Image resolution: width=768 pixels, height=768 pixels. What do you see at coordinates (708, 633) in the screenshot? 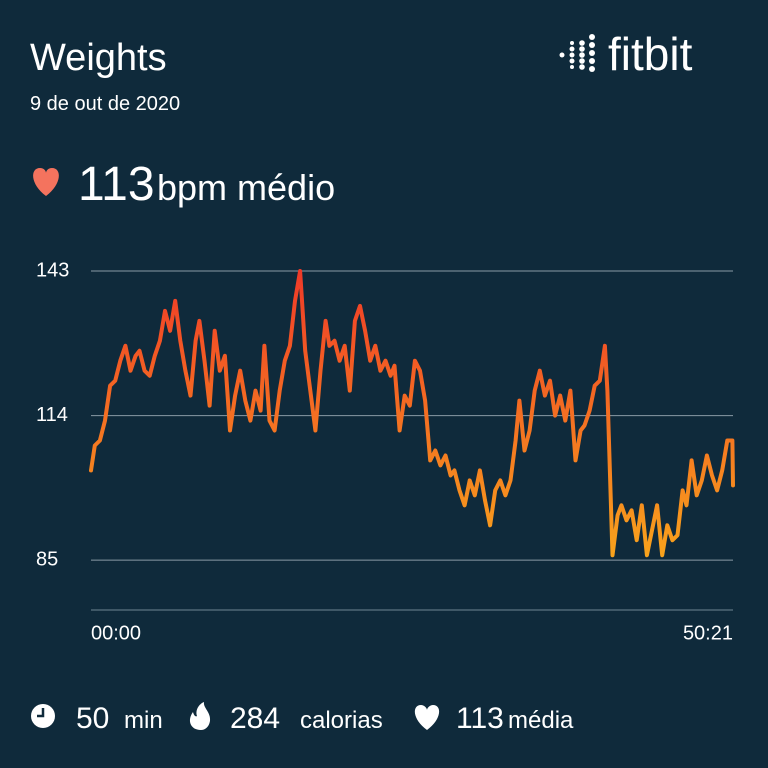
I see `x-tick-label: 50:21` at bounding box center [708, 633].